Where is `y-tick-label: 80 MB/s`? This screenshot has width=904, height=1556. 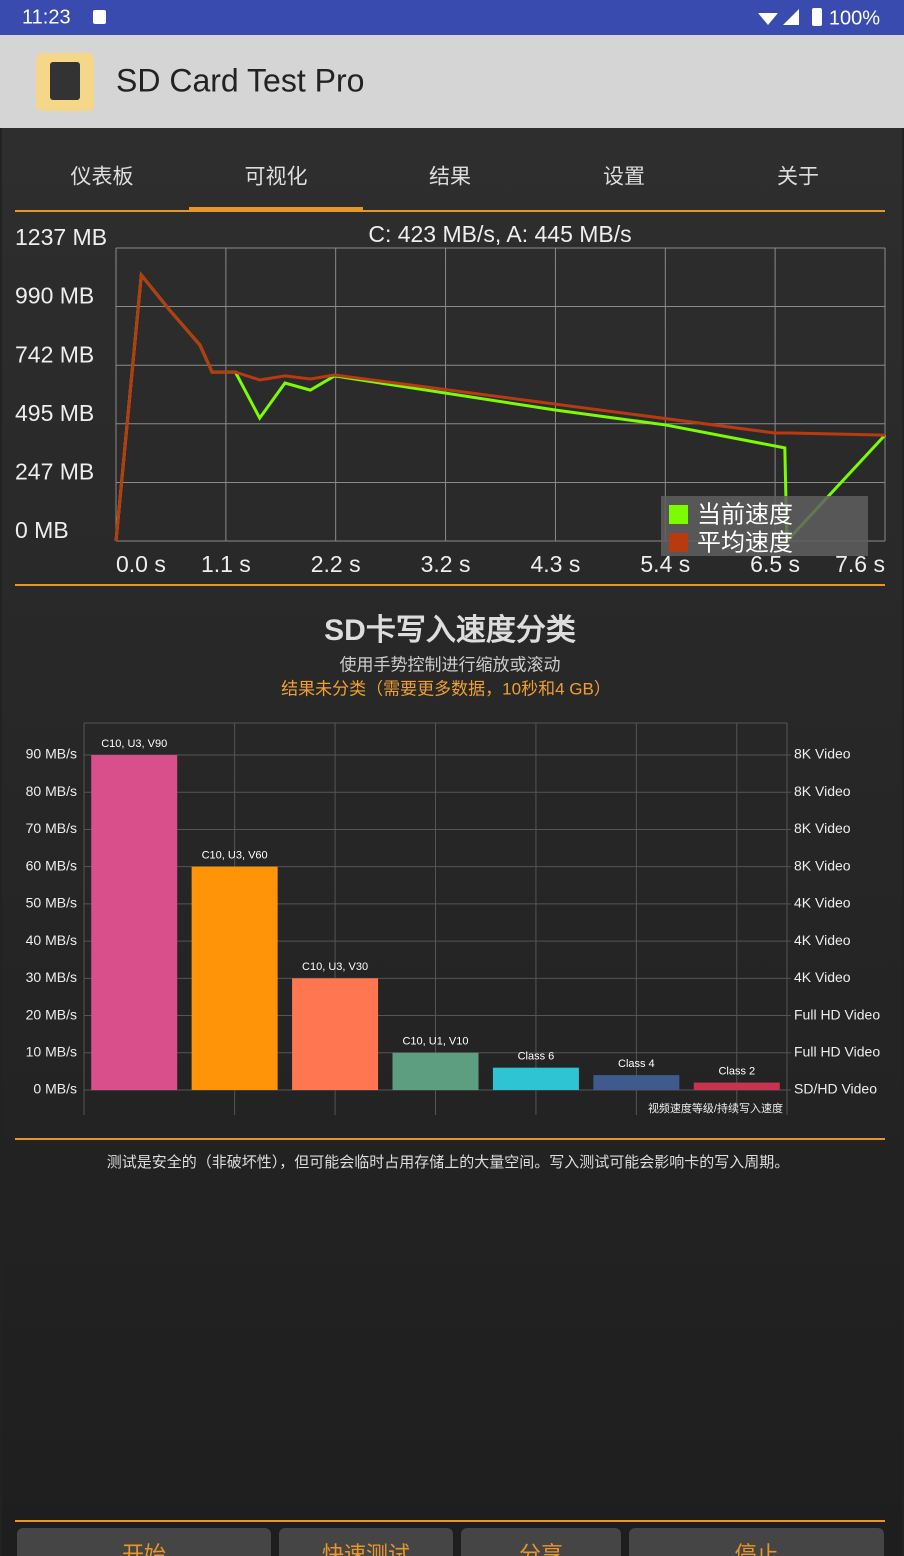 y-tick-label: 80 MB/s is located at coordinates (51, 791).